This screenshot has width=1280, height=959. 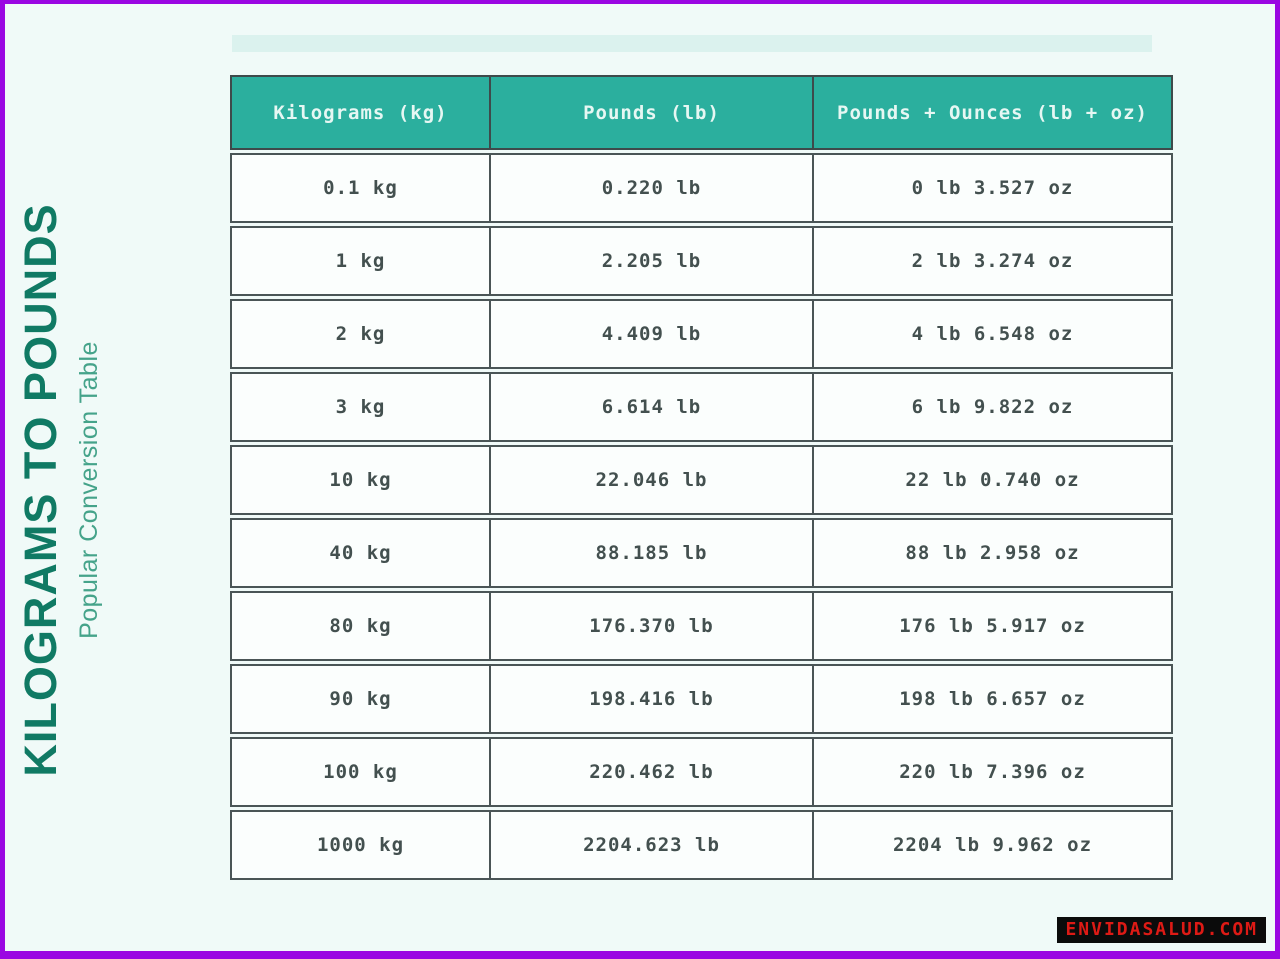 I want to click on table-cell: 0 lb 3.527 oz, so click(x=992, y=188).